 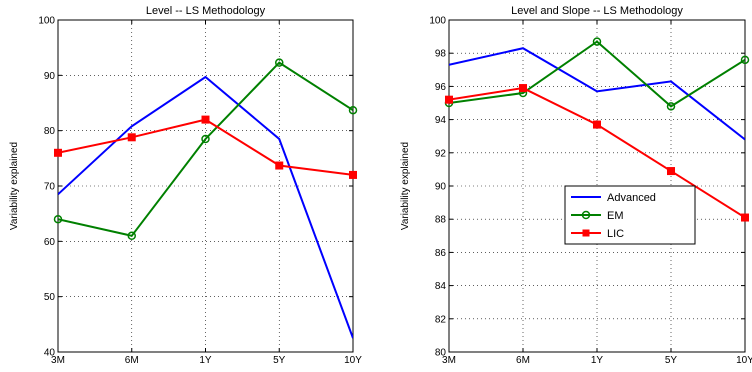 I want to click on y-tick-label: 82, so click(x=441, y=319).